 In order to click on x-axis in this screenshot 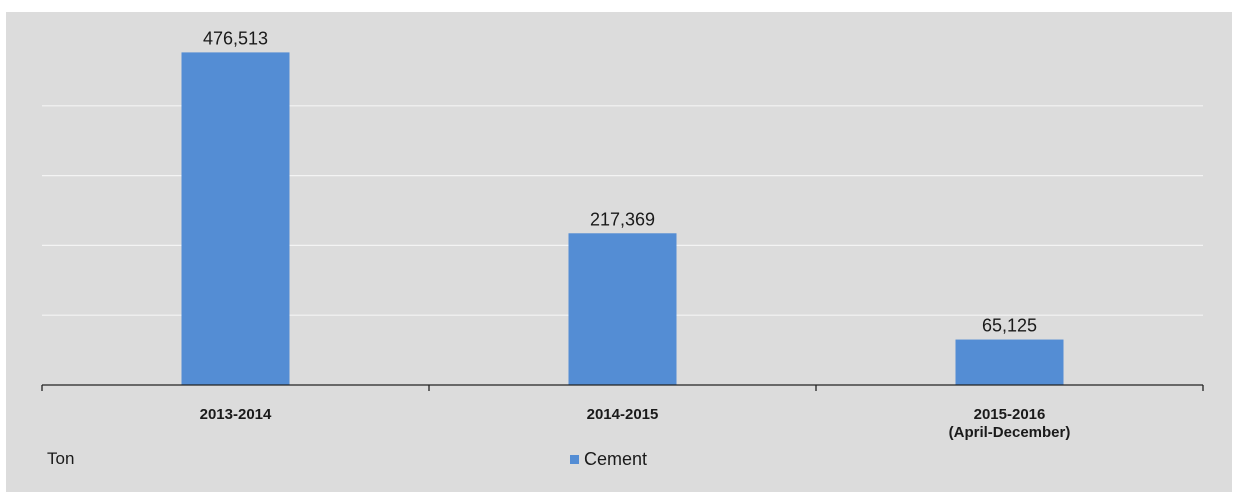, I will do `click(622, 387)`.